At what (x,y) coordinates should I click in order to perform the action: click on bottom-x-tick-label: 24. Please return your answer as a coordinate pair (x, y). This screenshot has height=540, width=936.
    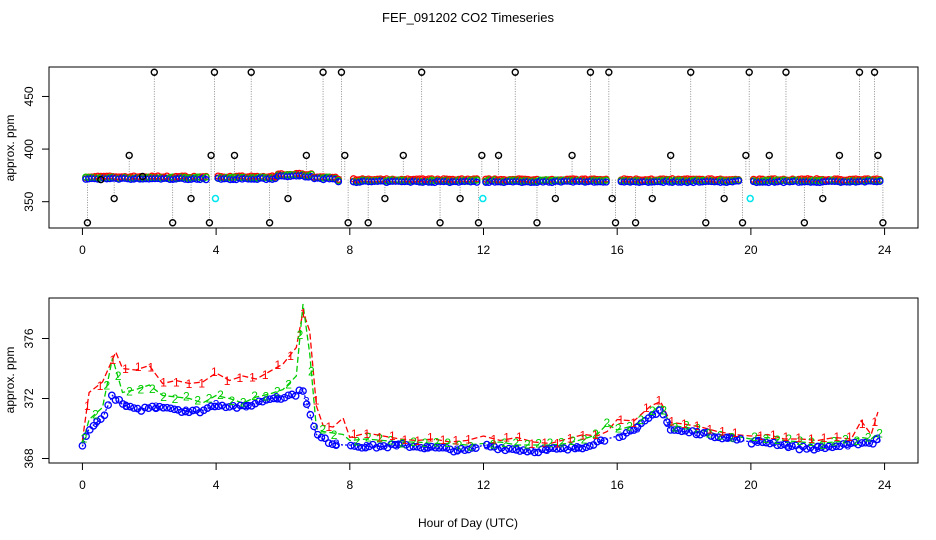
    Looking at the image, I should click on (885, 485).